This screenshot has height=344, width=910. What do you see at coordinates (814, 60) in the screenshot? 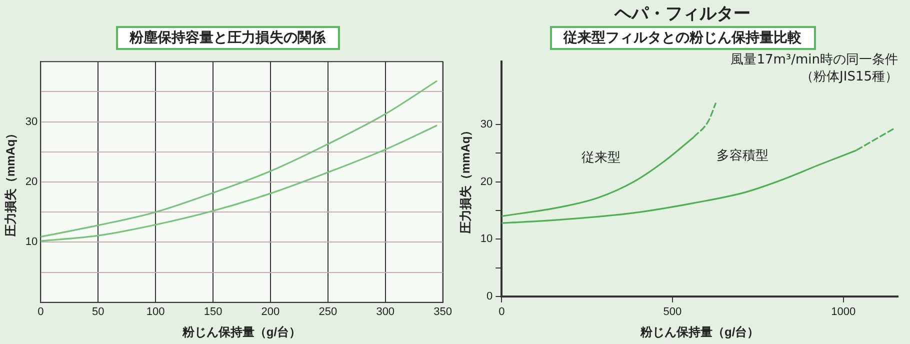
I see `annotation: 風量17m³/min時の同一条件` at bounding box center [814, 60].